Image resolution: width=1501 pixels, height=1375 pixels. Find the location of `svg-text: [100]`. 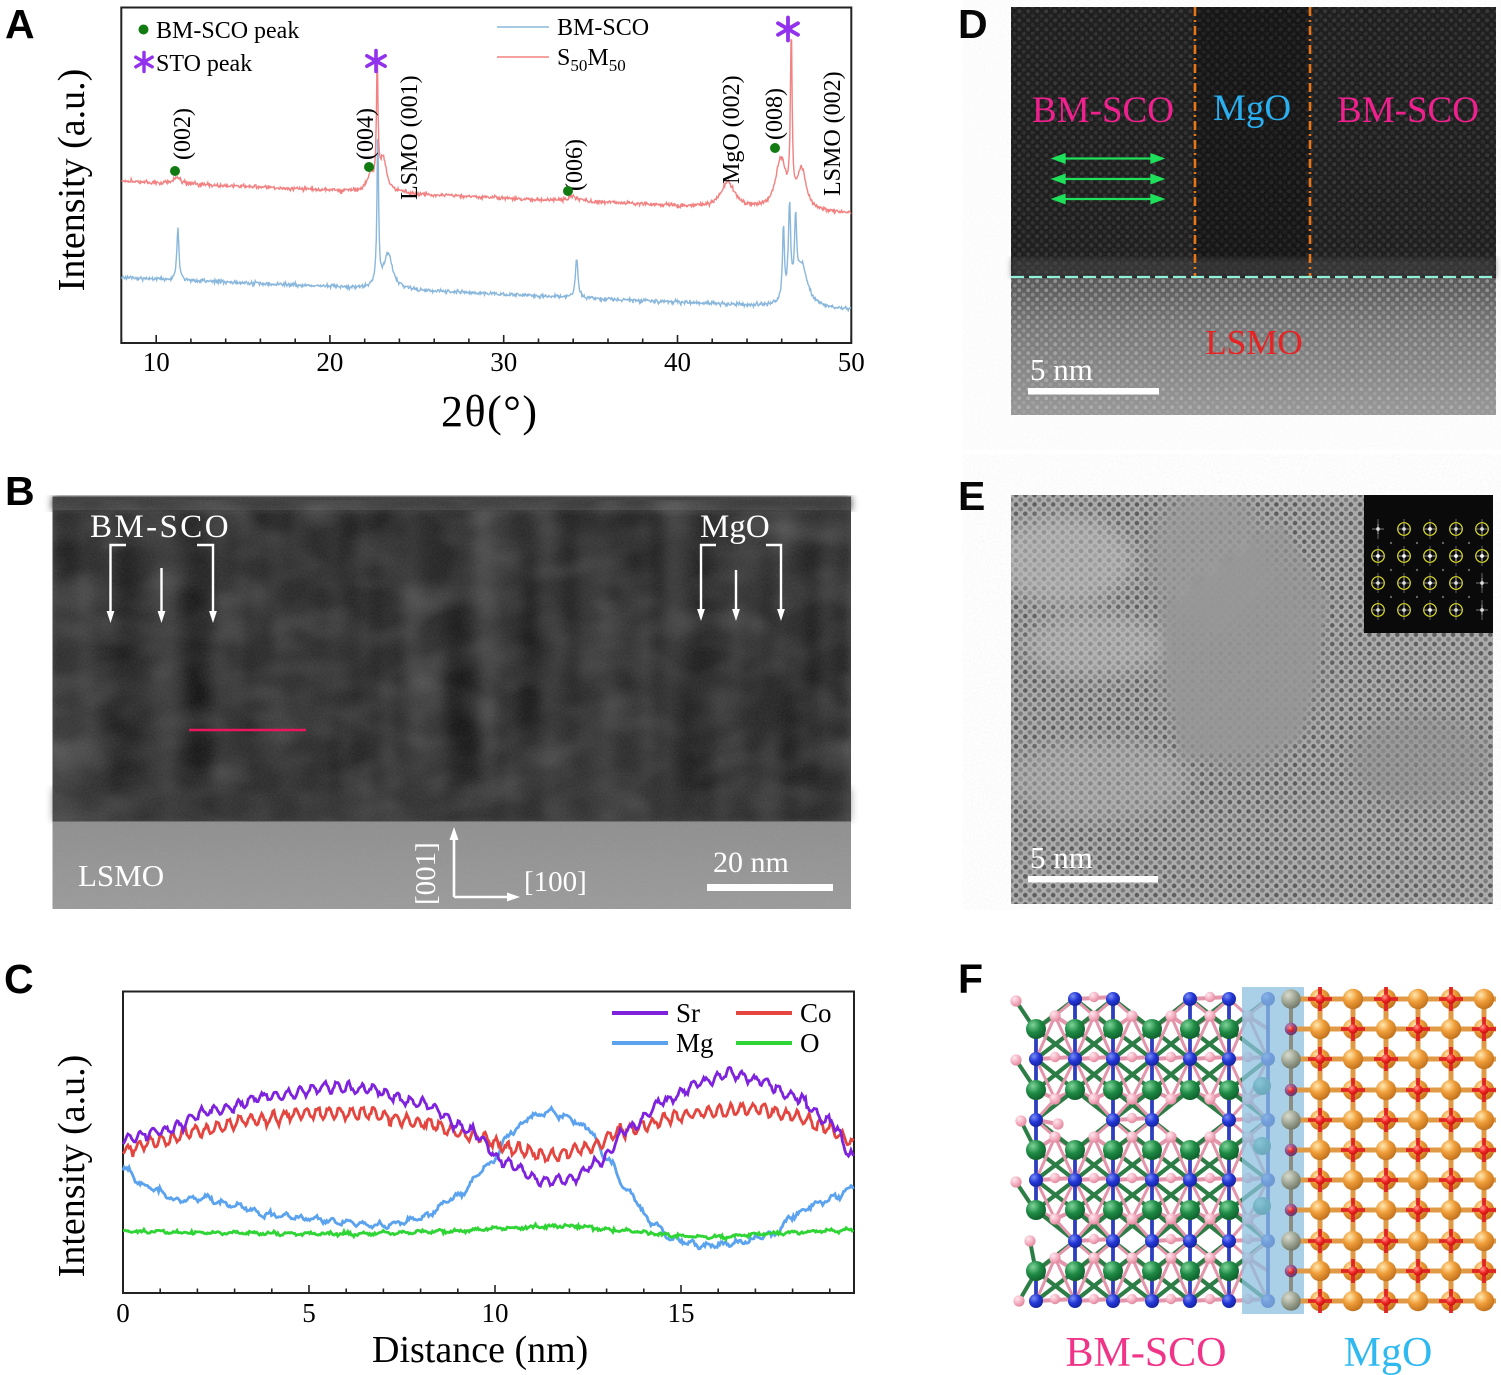

svg-text: [100] is located at coordinates (555, 882).